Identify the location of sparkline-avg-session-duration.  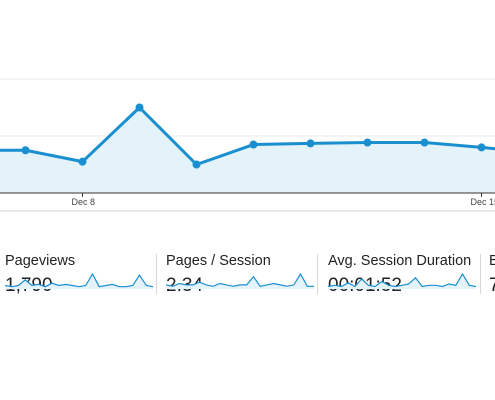
(402, 281).